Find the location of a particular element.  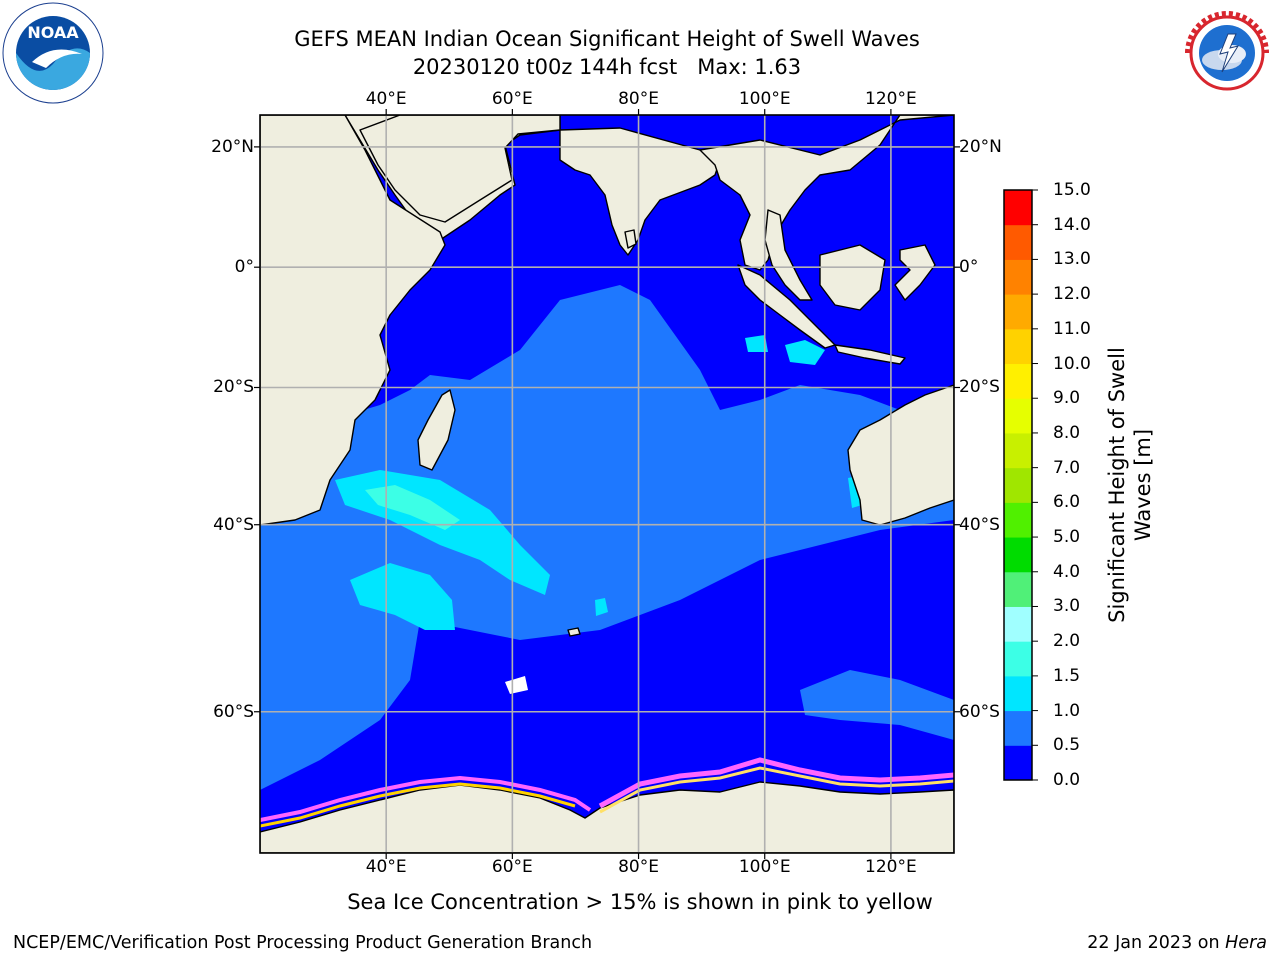

chart-subtitle: 20230120 t00z 144h fcst Max: 1.63 is located at coordinates (607, 67).